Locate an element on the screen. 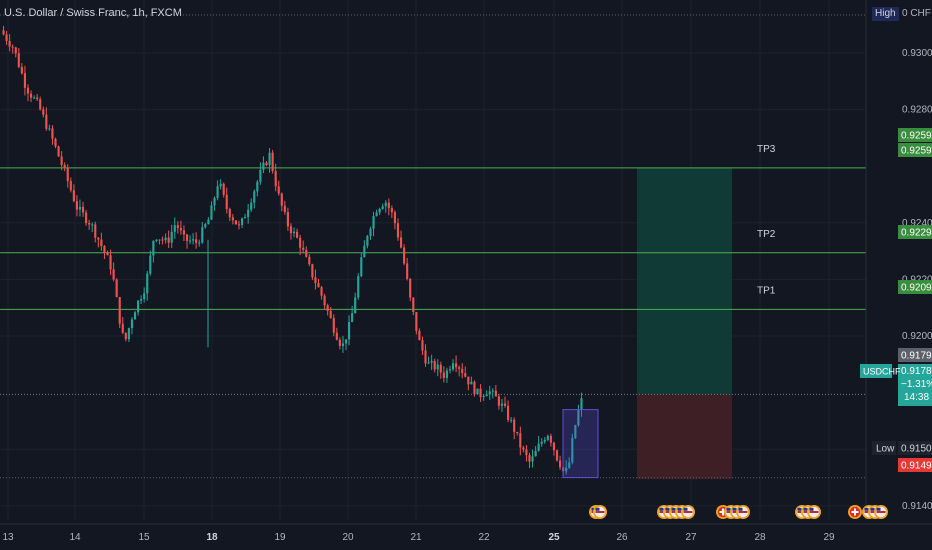 This screenshot has height=550, width=932. price-badge-tp2: 0.92294 is located at coordinates (916, 233).